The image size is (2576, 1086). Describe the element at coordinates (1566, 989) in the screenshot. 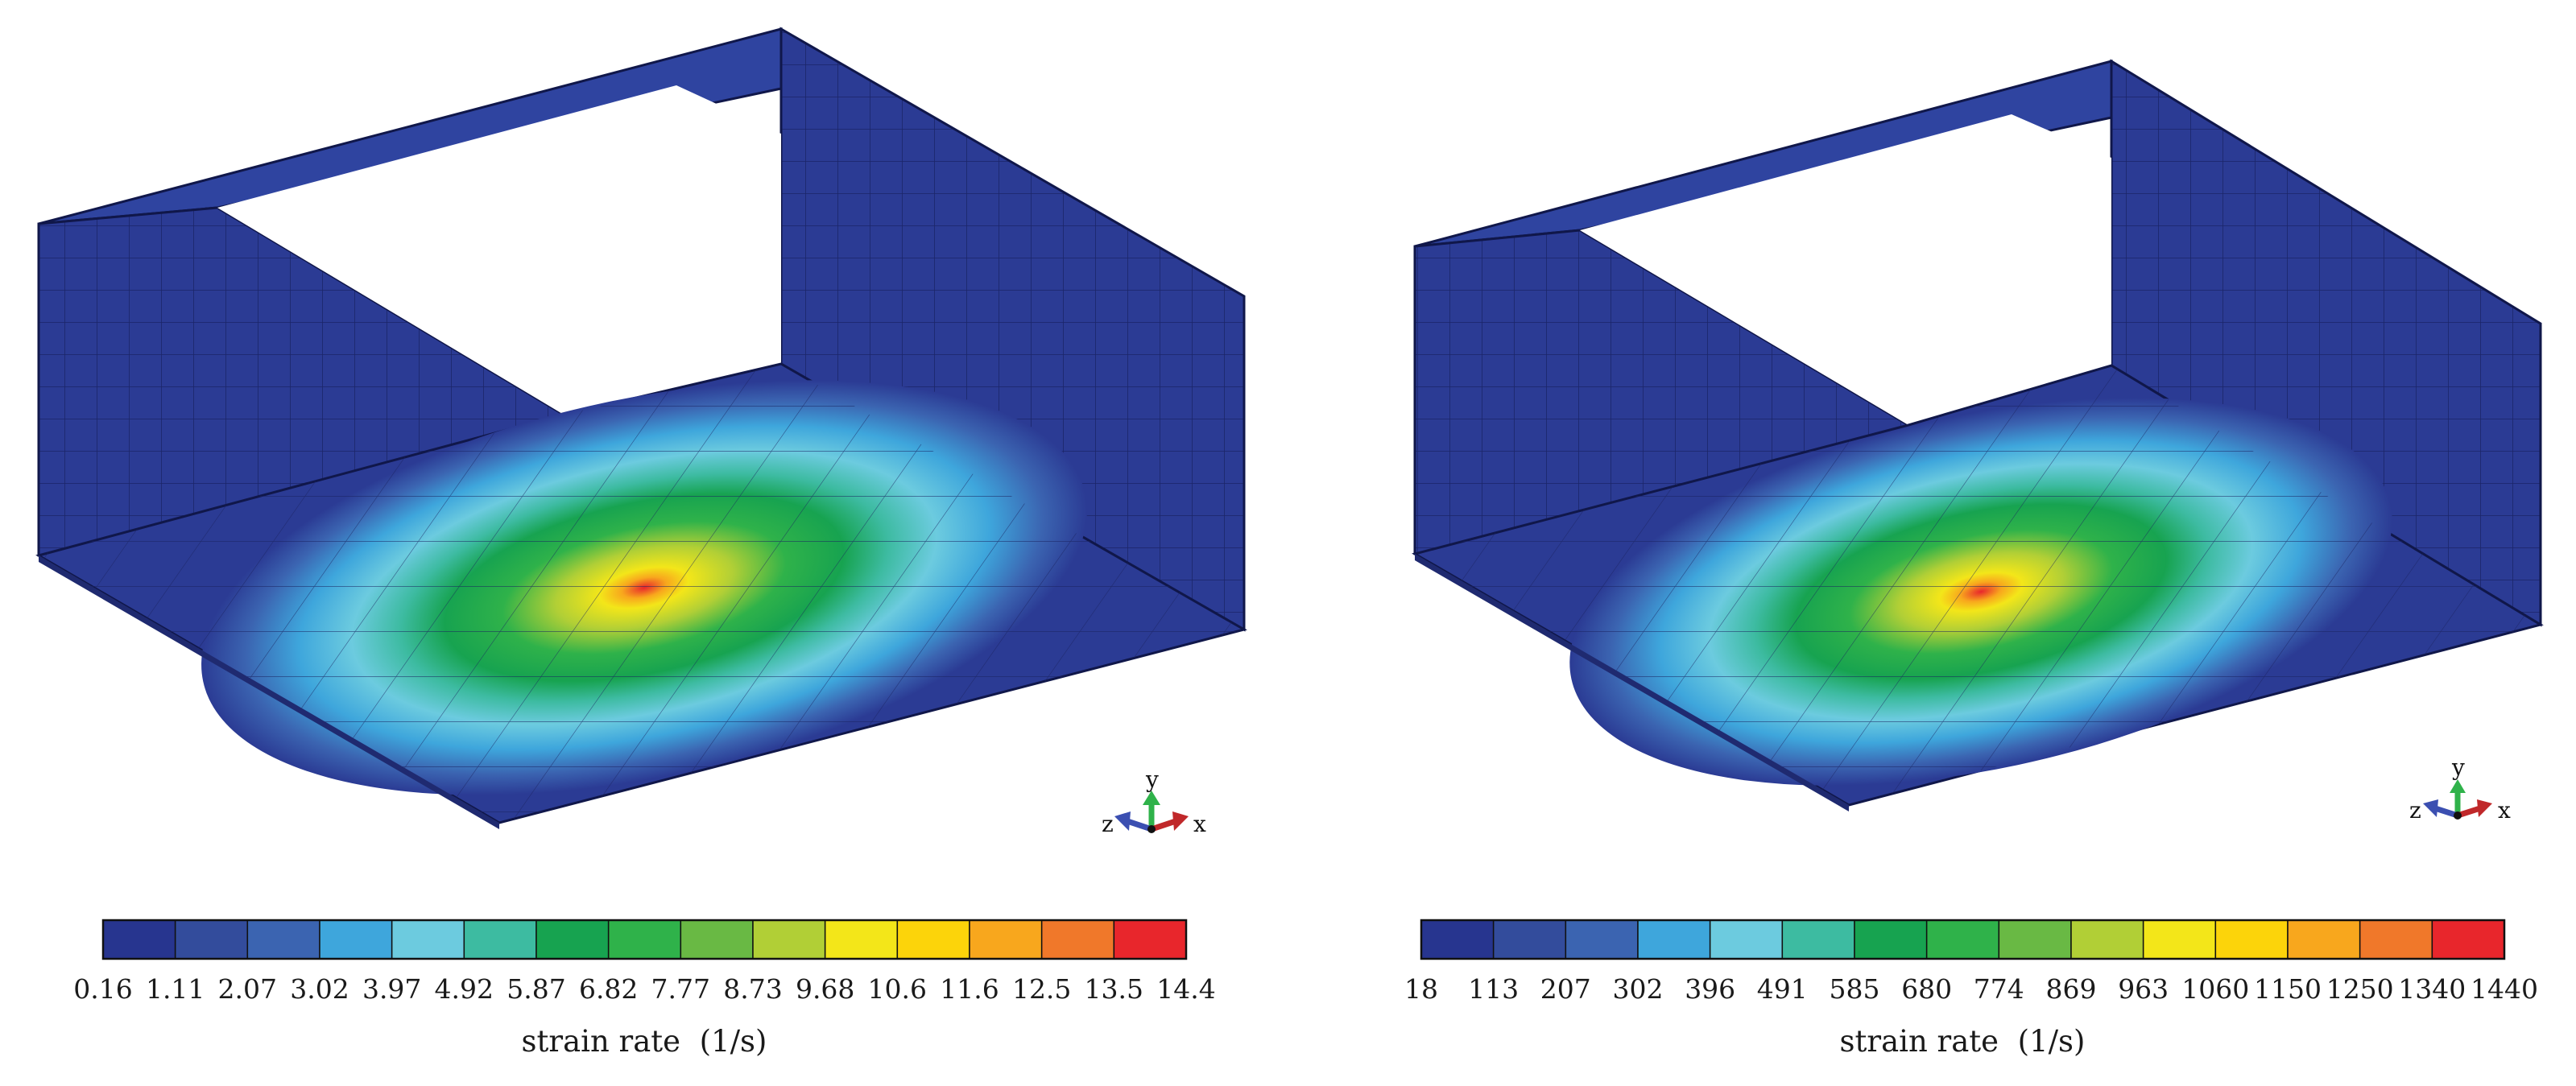

I see `colorbar-tick: 207` at that location.